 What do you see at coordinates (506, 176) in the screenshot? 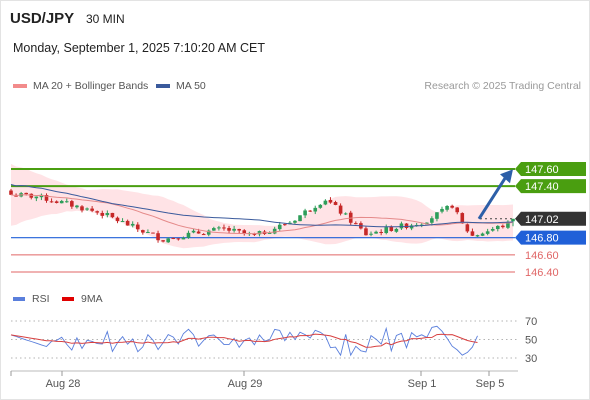
I see `forecast-arrowhead-icon` at bounding box center [506, 176].